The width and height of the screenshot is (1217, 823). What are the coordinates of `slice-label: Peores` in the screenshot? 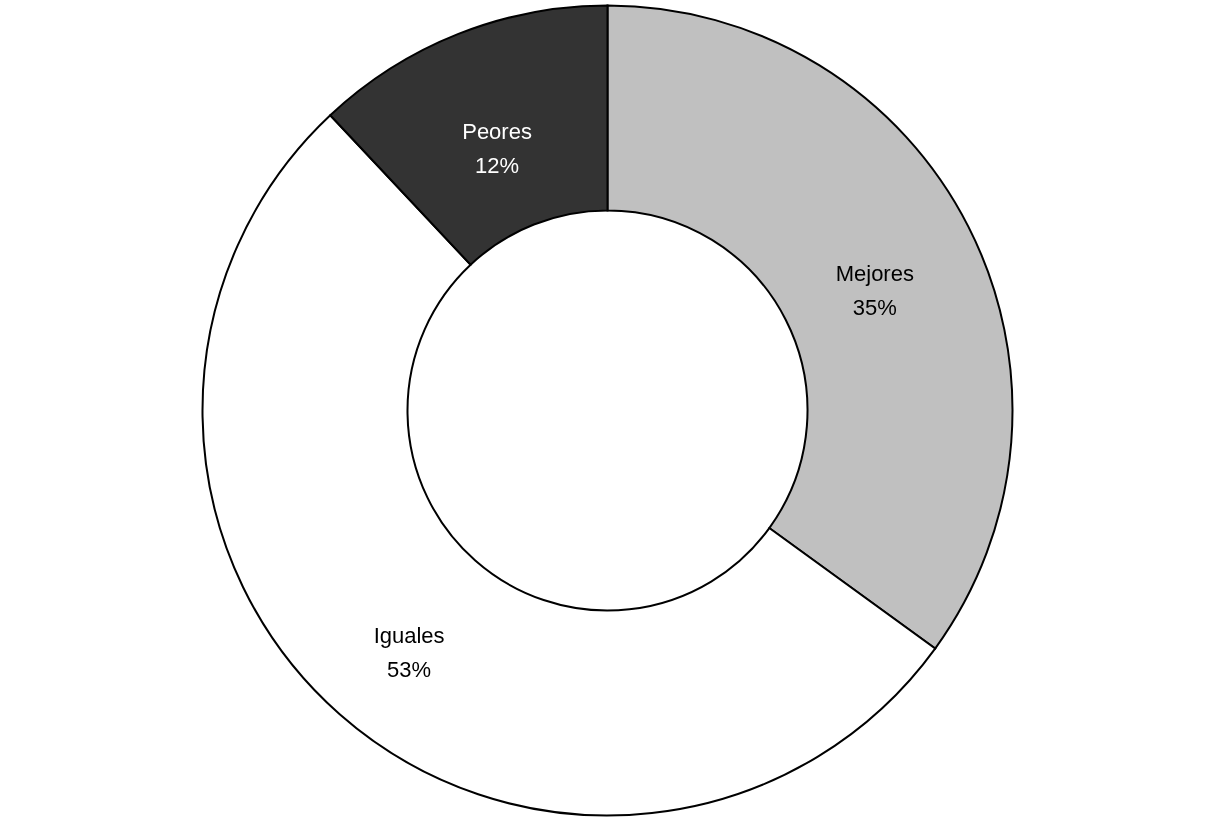 It's located at (497, 131).